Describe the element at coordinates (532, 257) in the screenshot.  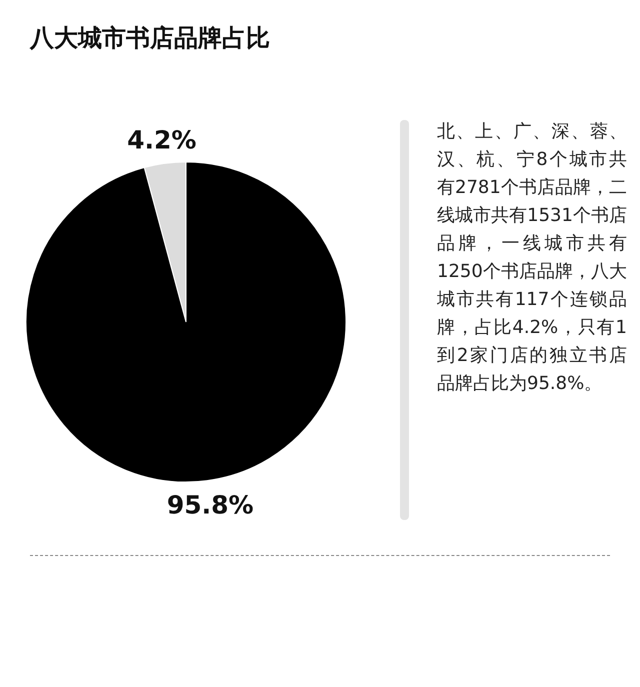
I see `text: 北、上、广、深、蓉、汉、杭、宁8个城市共有2781个书店品牌，二线城市共有1531个书店品牌，一线城市共有1250个书店品牌，八大城市共有117个连锁品牌，占比4.2%，只有1到2家门店的独立书店品牌占比为95.8%。` at that location.